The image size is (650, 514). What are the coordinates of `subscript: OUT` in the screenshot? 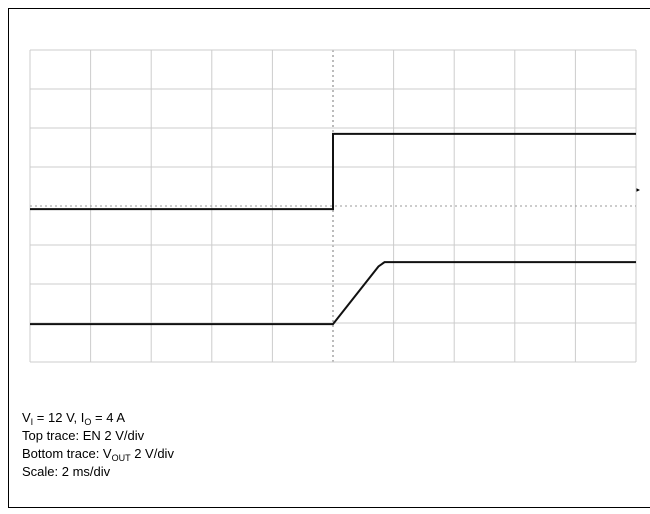 It's located at (122, 458).